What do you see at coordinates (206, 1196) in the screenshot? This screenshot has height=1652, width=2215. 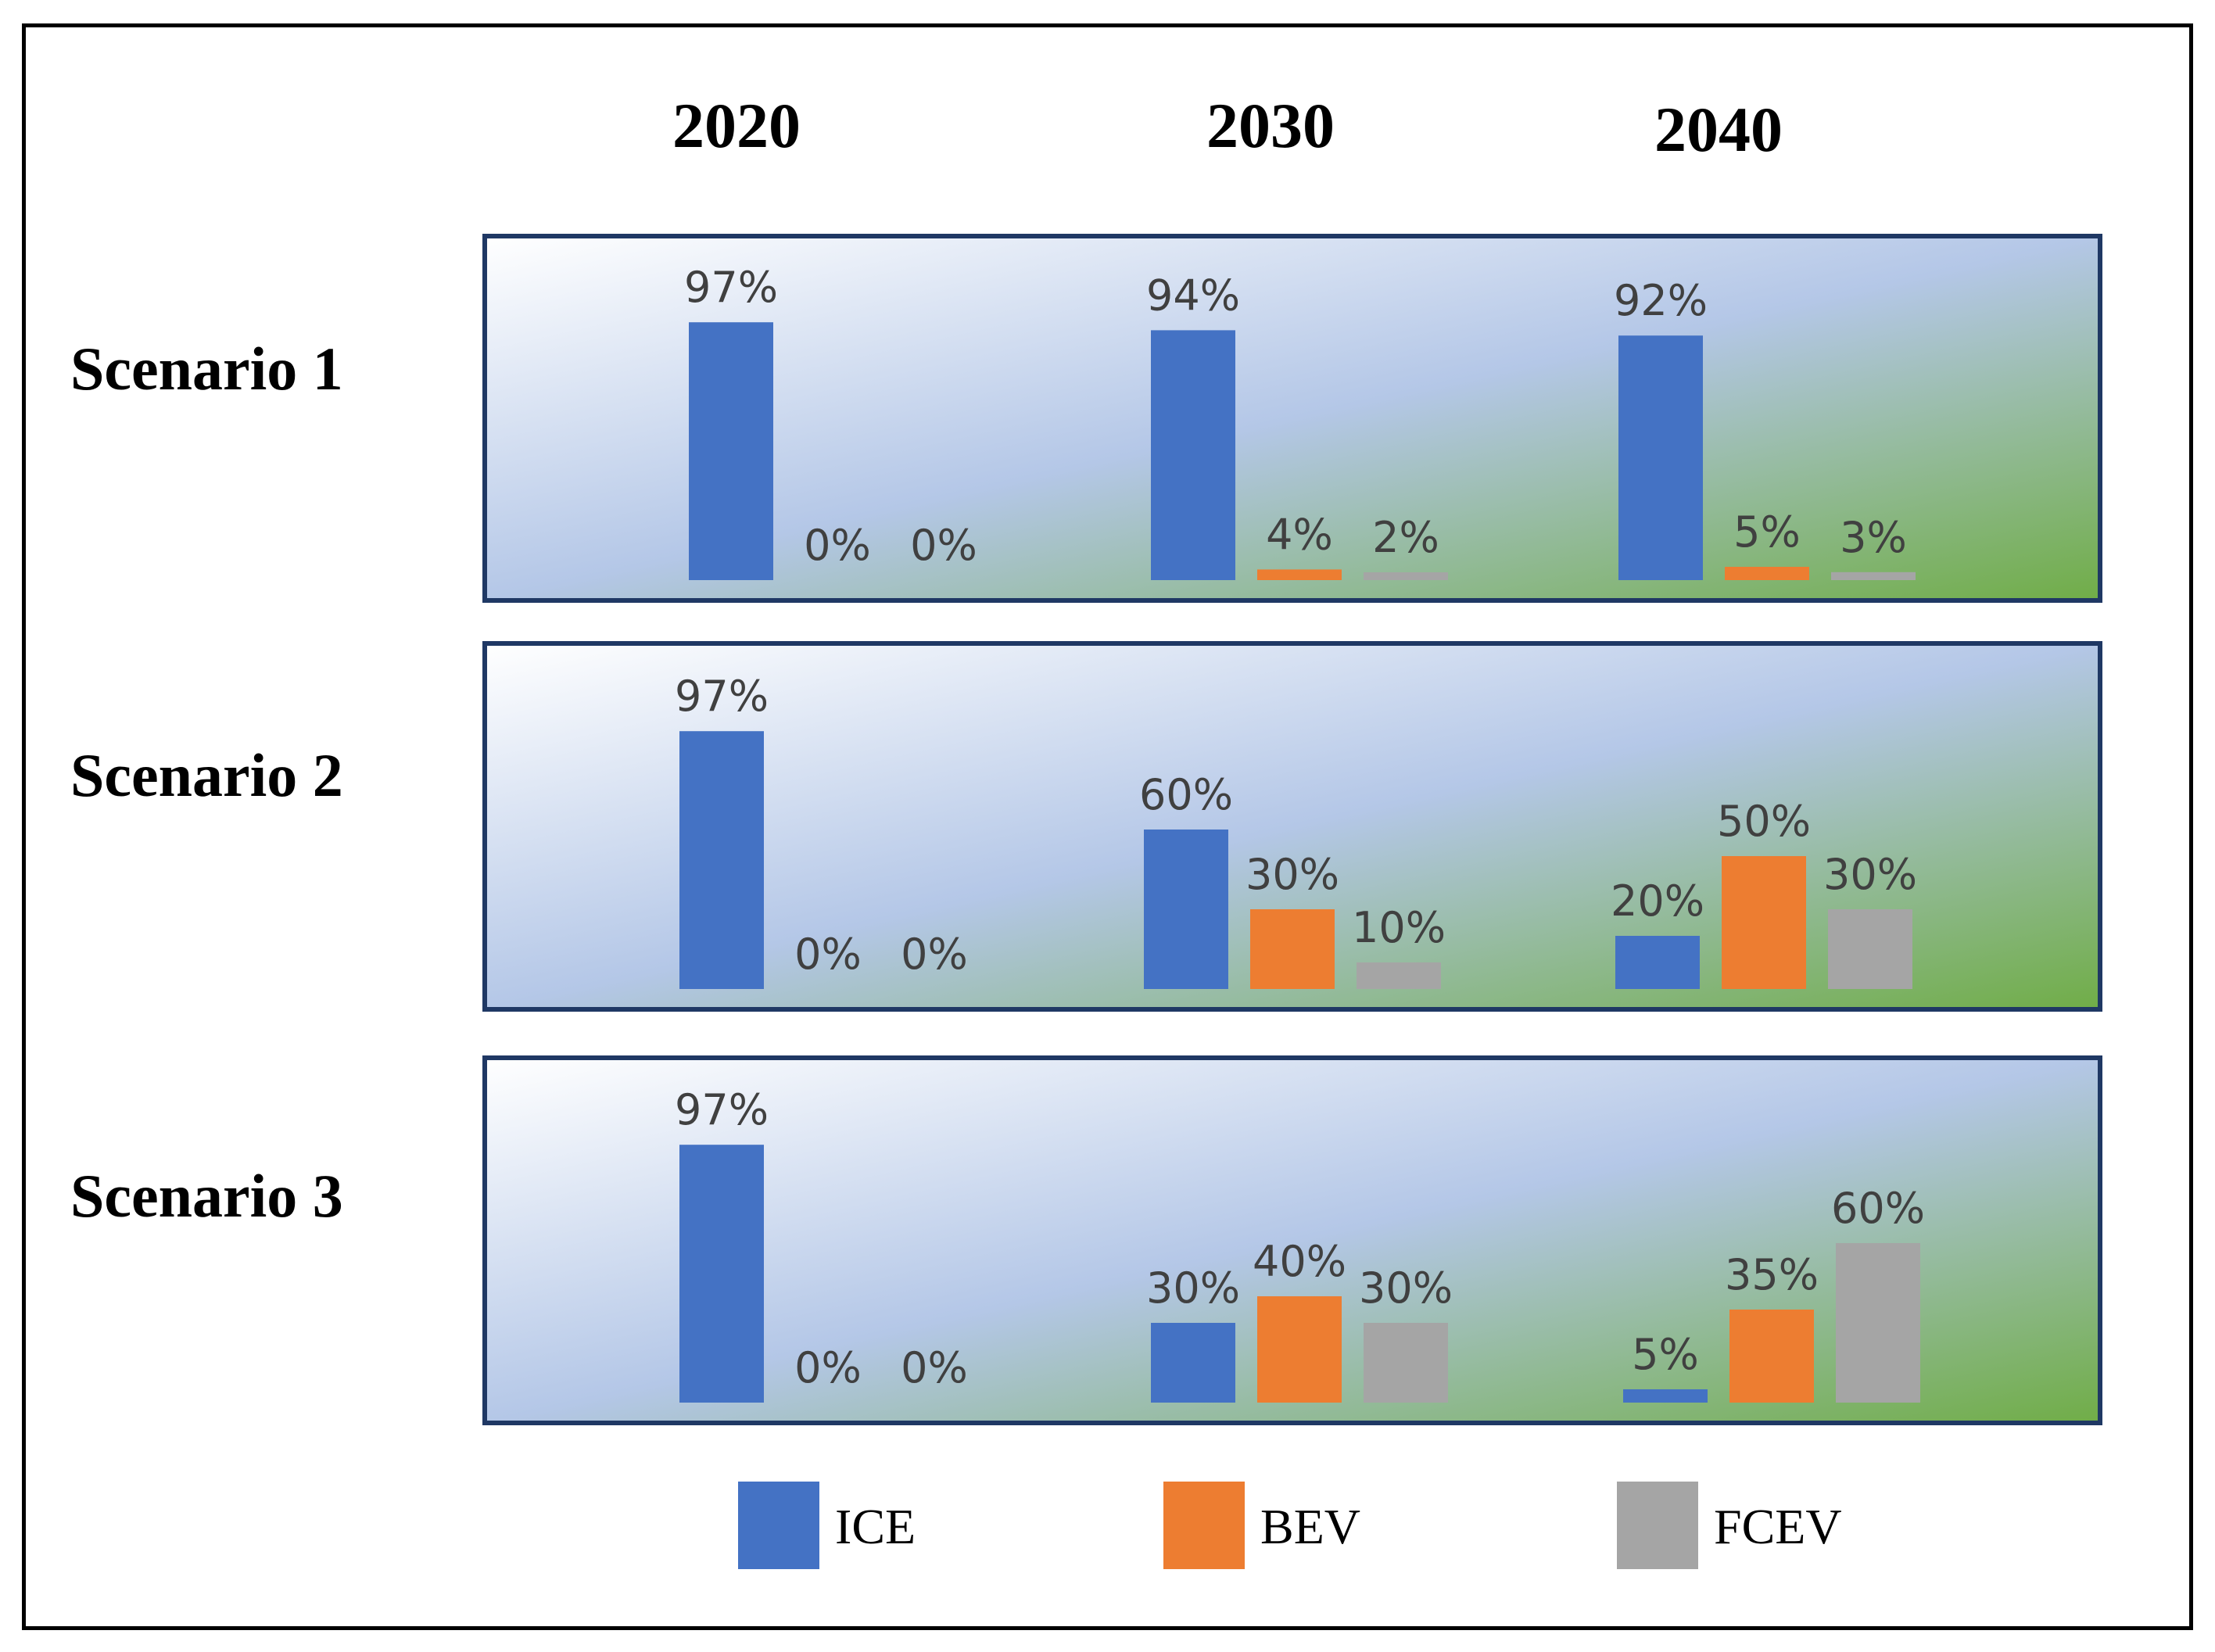 I see `scenario-label: Scenario 3` at bounding box center [206, 1196].